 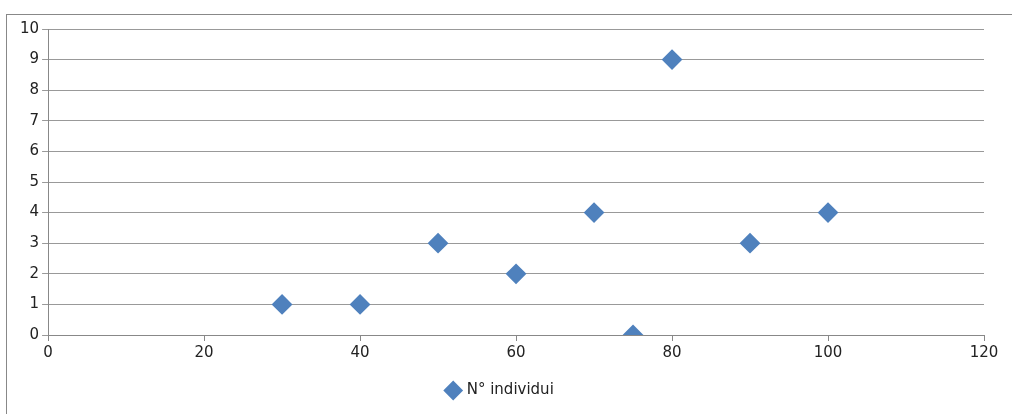 I want to click on y-tick-label: 8, so click(x=34, y=89).